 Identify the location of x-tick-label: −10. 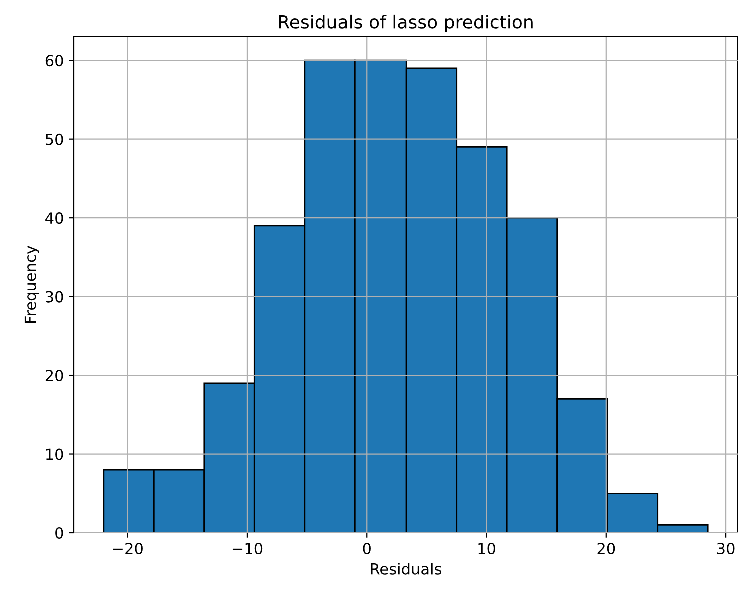
(247, 548).